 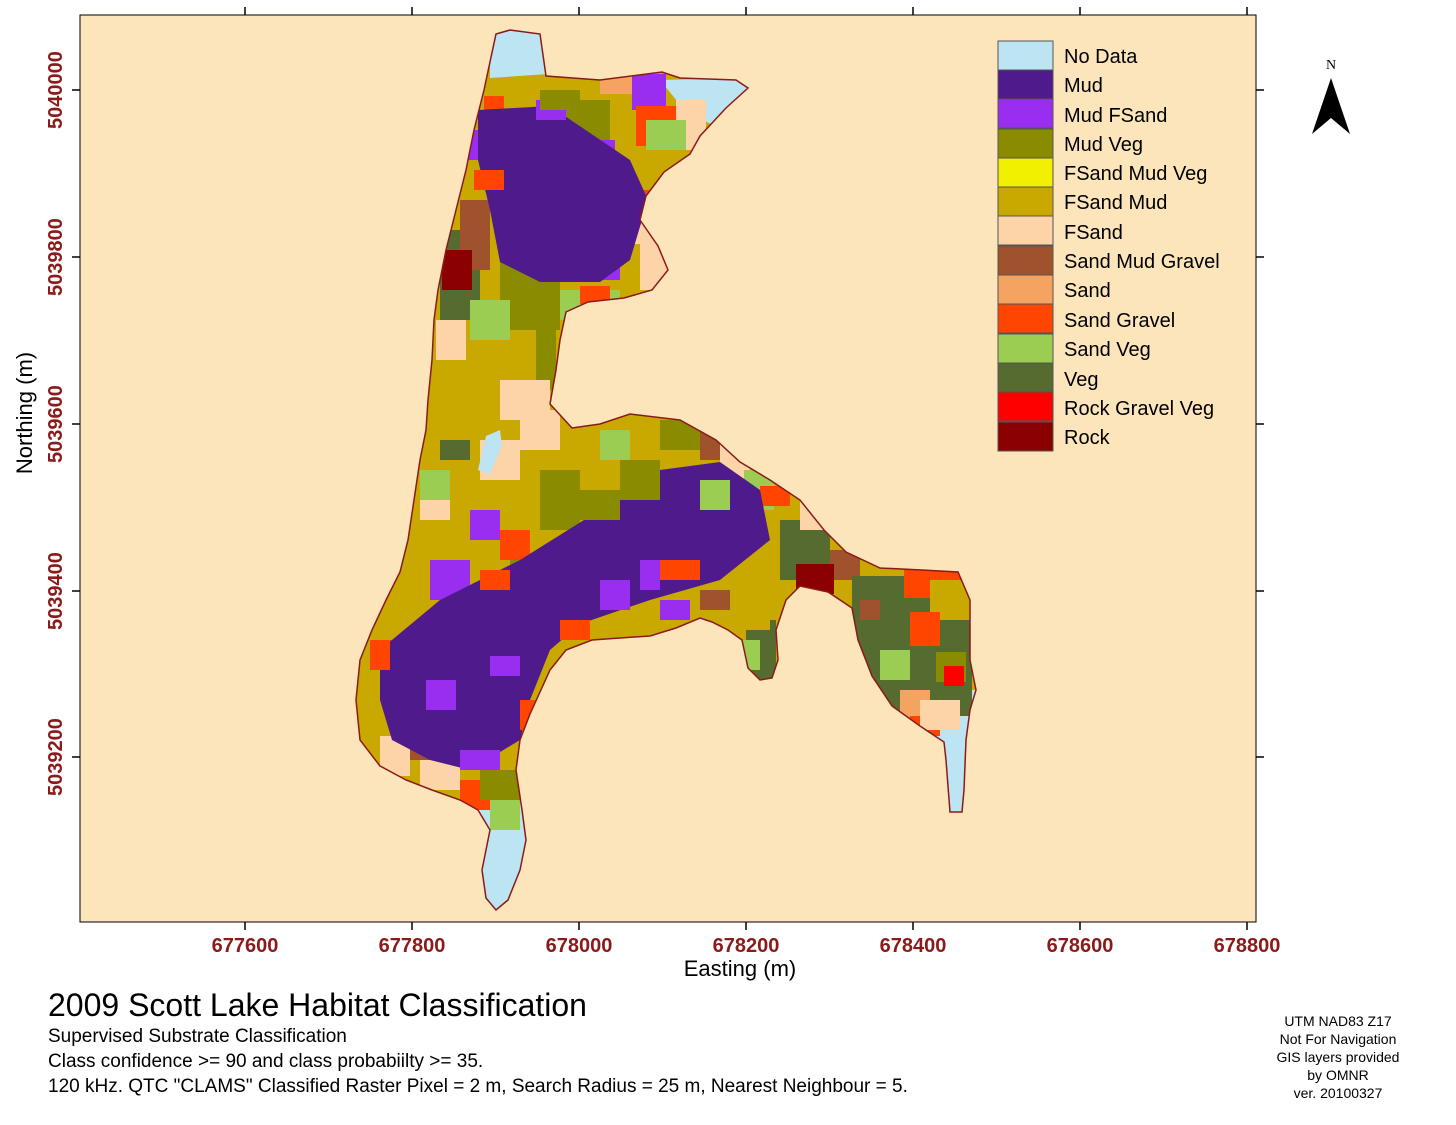 What do you see at coordinates (457, 270) in the screenshot?
I see `habitat-patch-rock` at bounding box center [457, 270].